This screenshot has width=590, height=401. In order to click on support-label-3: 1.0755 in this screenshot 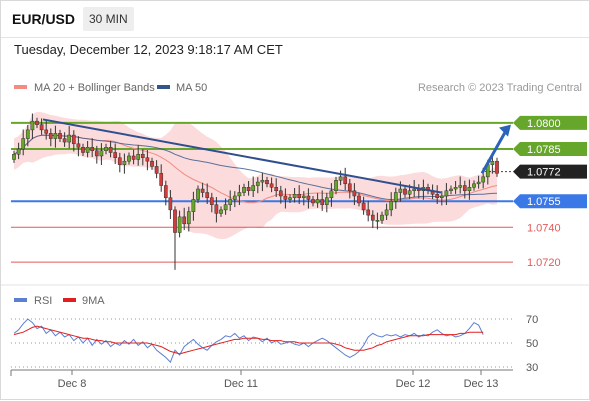, I will do `click(544, 202)`.